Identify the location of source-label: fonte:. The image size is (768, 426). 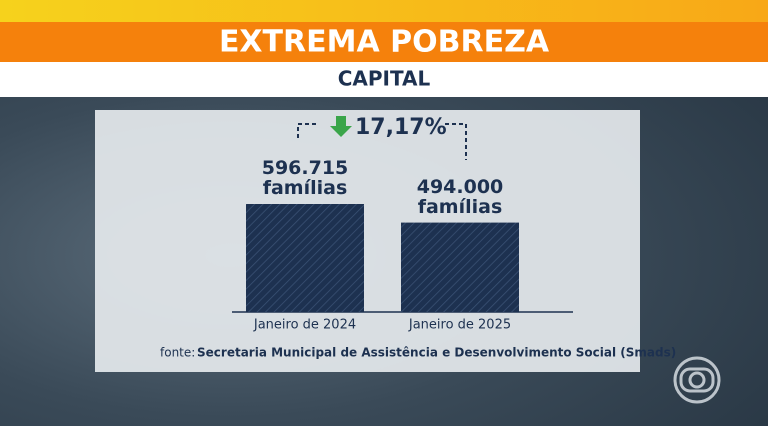
(177, 353).